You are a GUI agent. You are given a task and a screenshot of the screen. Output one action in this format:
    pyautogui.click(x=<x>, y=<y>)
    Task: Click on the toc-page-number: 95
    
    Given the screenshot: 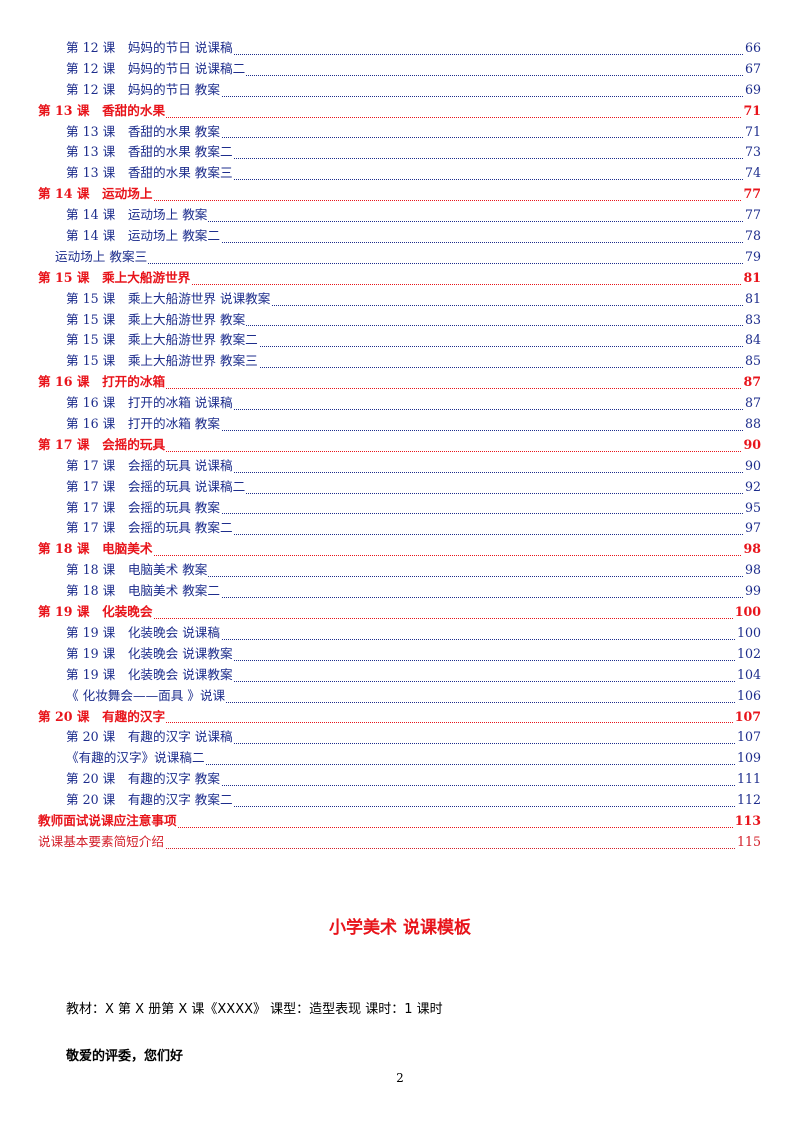 What is the action you would take?
    pyautogui.click(x=752, y=508)
    